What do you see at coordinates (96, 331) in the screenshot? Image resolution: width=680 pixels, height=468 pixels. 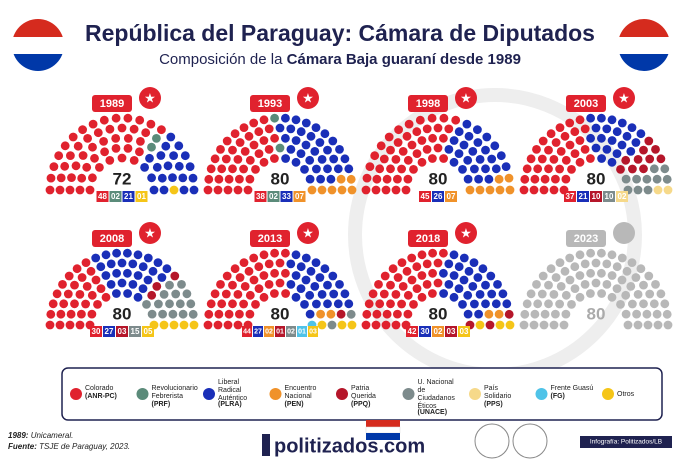 I see `value-label: 30` at bounding box center [96, 331].